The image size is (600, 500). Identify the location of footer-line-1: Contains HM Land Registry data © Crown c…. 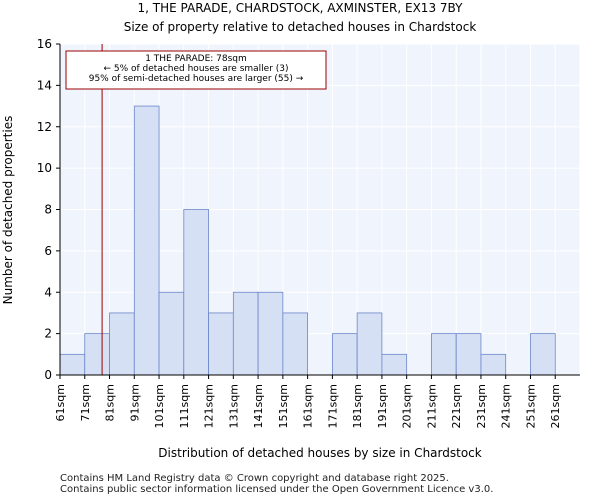
(254, 478).